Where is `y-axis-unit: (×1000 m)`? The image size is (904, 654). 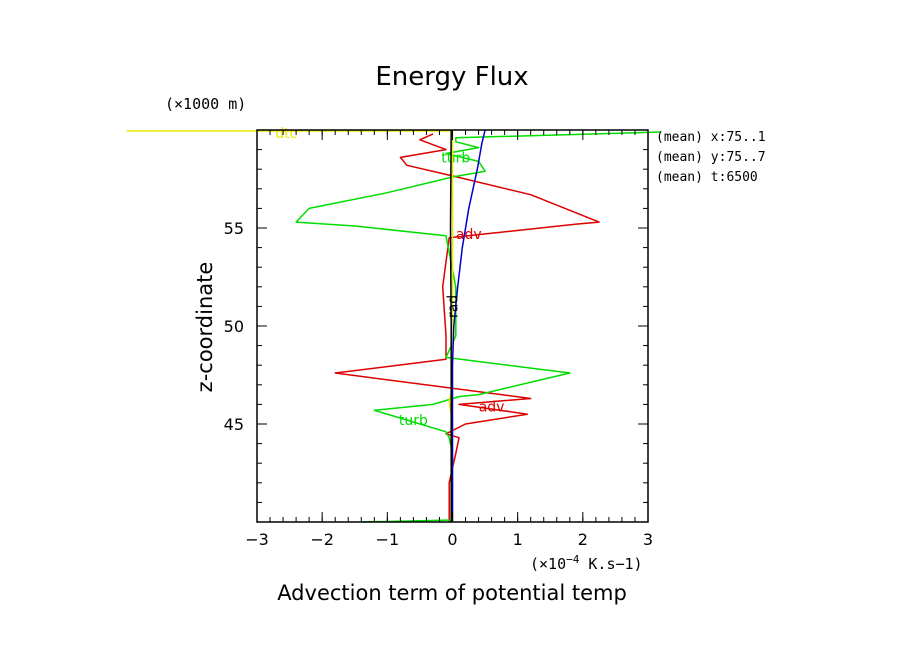 y-axis-unit: (×1000 m) is located at coordinates (205, 104).